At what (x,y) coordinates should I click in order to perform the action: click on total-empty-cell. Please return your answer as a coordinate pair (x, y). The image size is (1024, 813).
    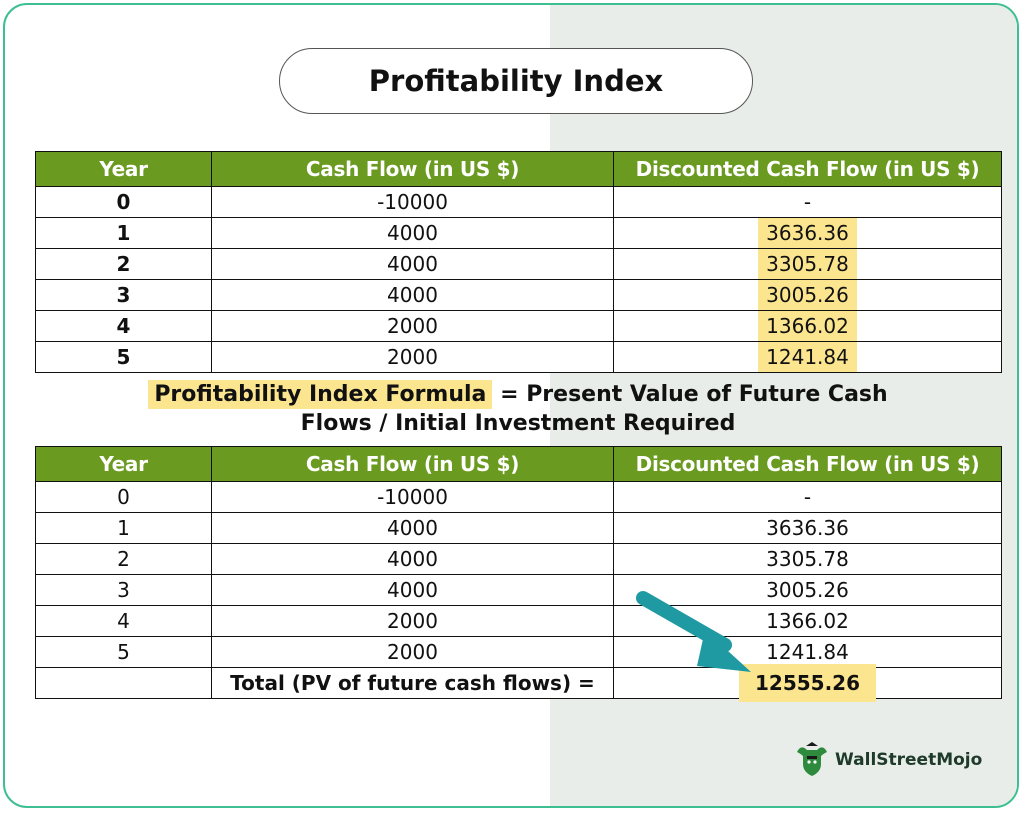
    Looking at the image, I should click on (123, 683).